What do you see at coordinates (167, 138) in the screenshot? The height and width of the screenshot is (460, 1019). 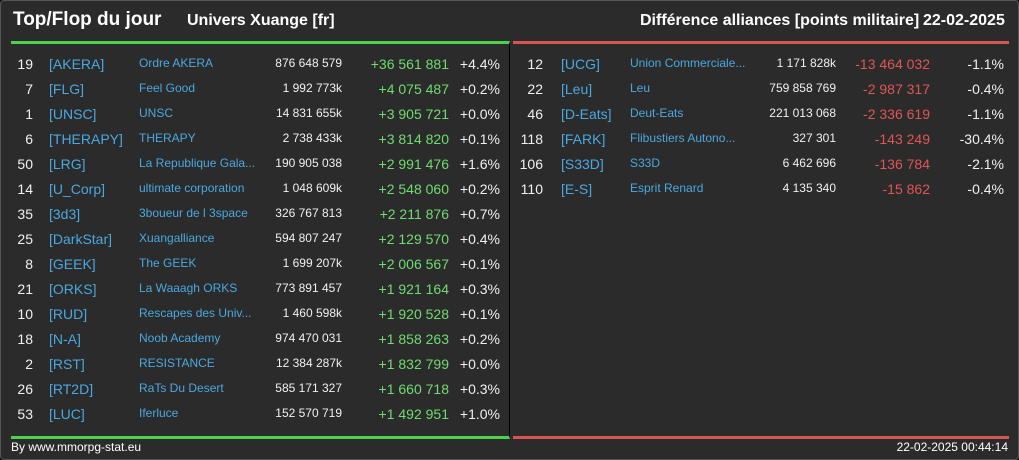 I see `alliance-name-link: THERAPY` at bounding box center [167, 138].